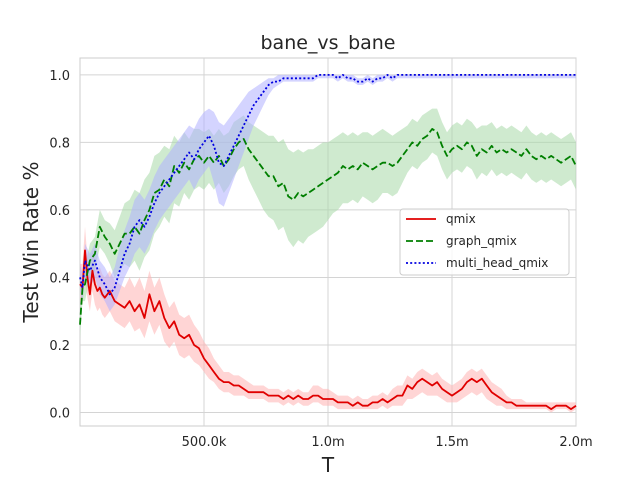 Image resolution: width=640 pixels, height=480 pixels. Describe the element at coordinates (204, 442) in the screenshot. I see `x-tick-label: 500.0k` at that location.